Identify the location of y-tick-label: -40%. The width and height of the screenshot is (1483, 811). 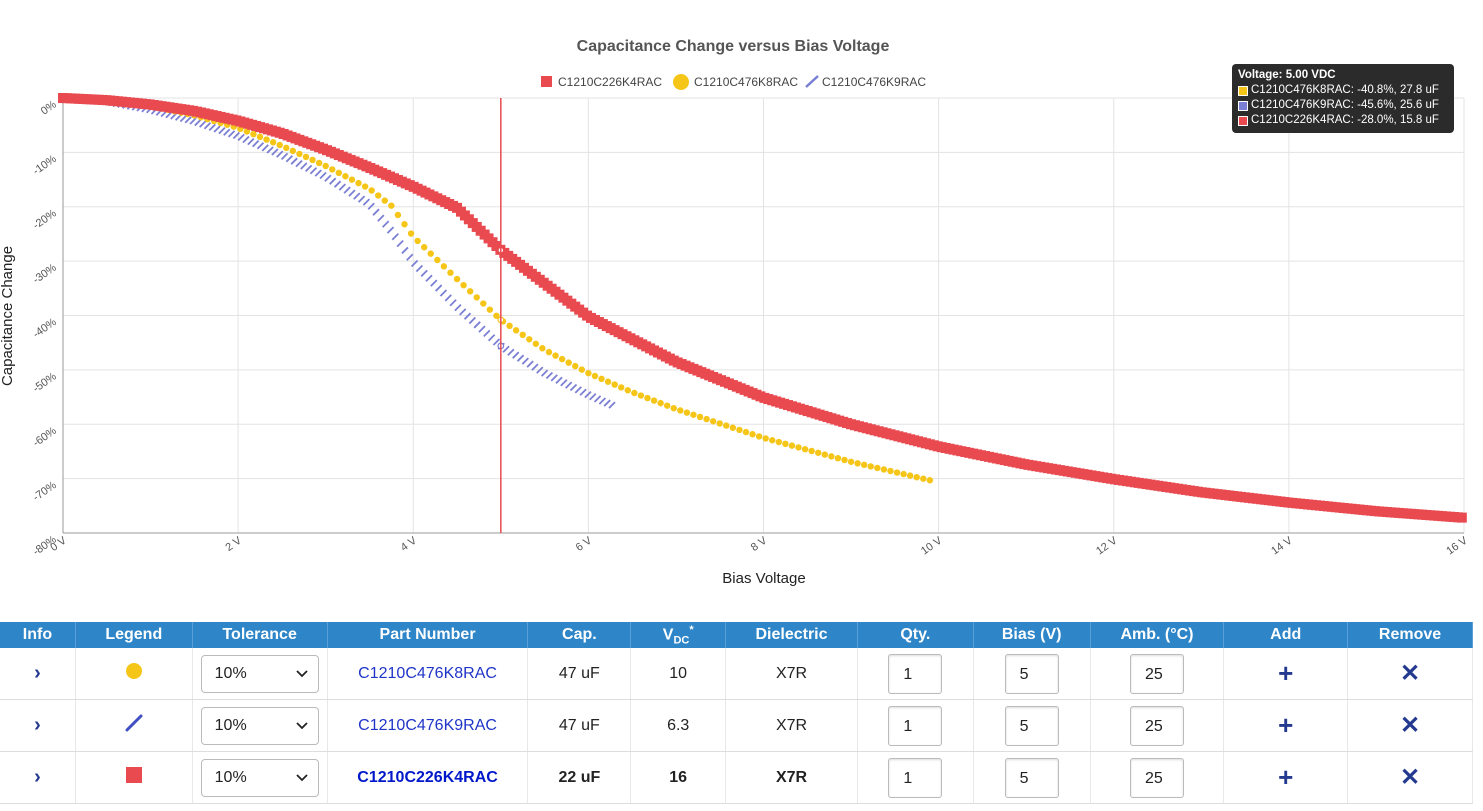
(45, 328).